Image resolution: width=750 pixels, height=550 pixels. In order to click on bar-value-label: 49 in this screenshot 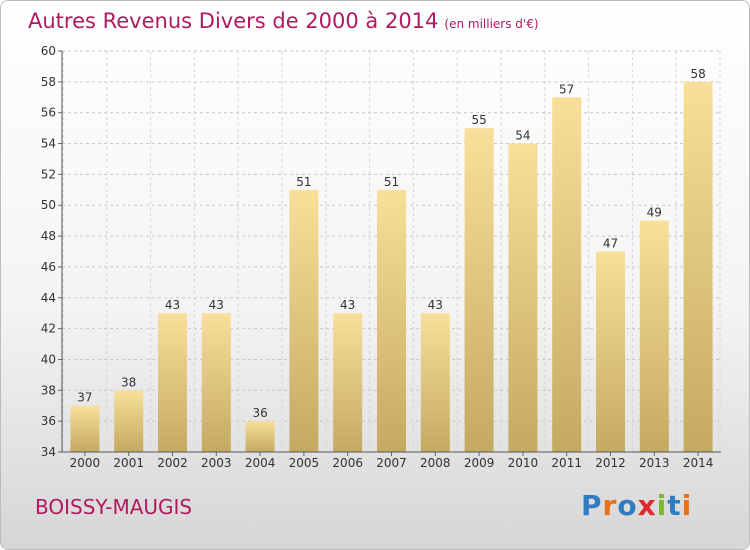, I will do `click(654, 213)`.